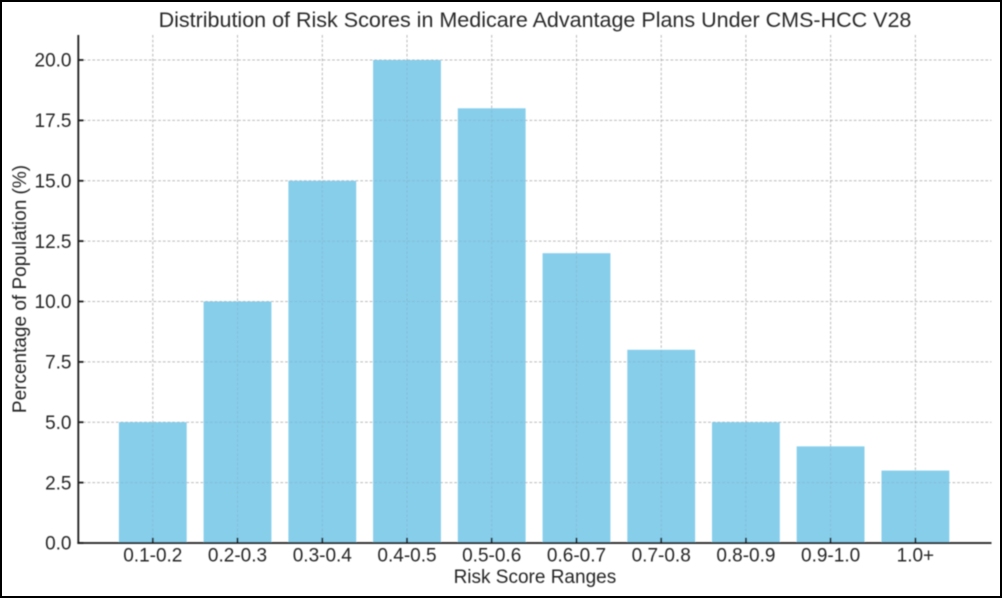 Image resolution: width=1002 pixels, height=598 pixels. Describe the element at coordinates (576, 556) in the screenshot. I see `svg-text: 0.6-0.7` at that location.